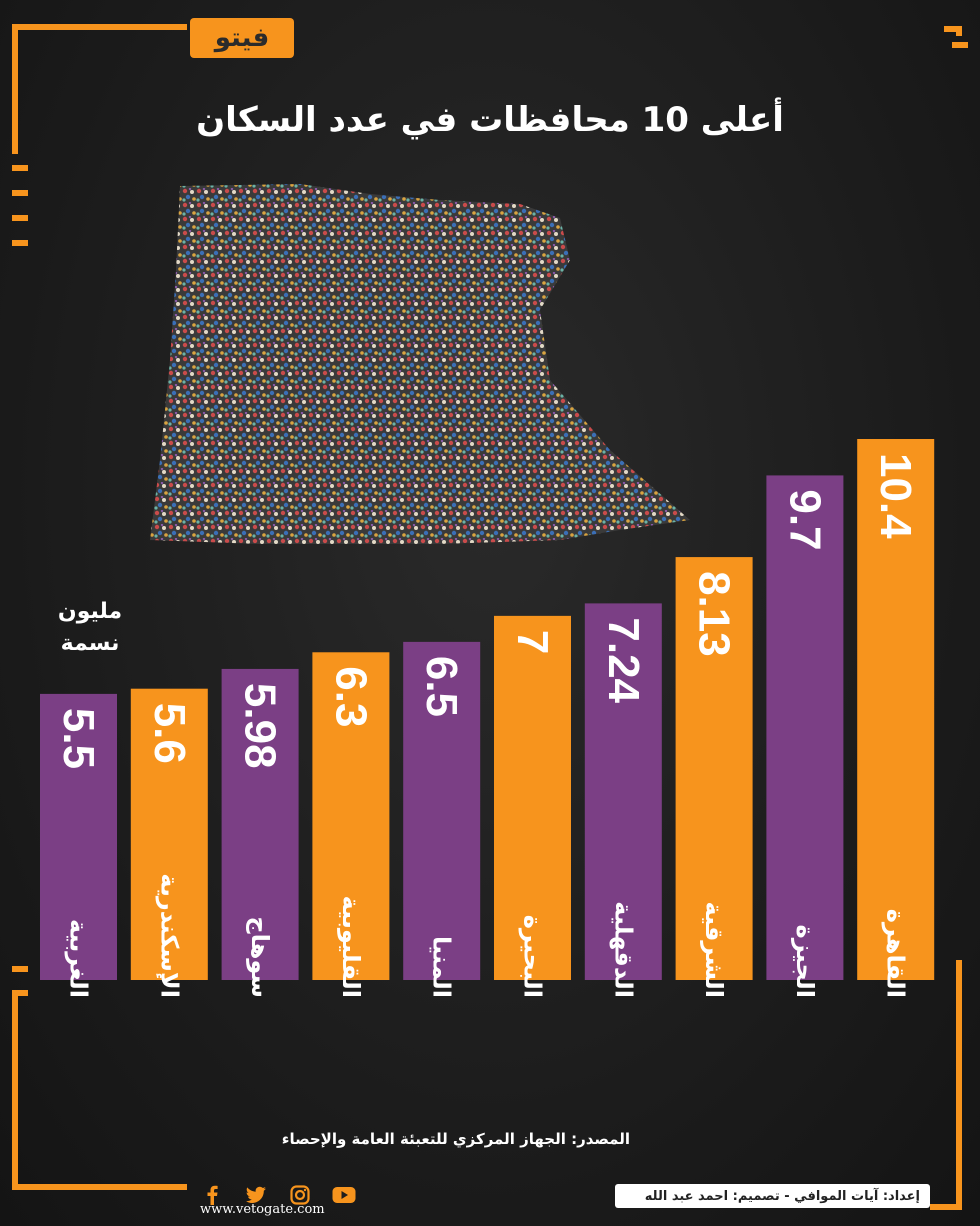 This screenshot has height=1226, width=980. What do you see at coordinates (260, 726) in the screenshot?
I see `bar-value-label: 5.98` at bounding box center [260, 726].